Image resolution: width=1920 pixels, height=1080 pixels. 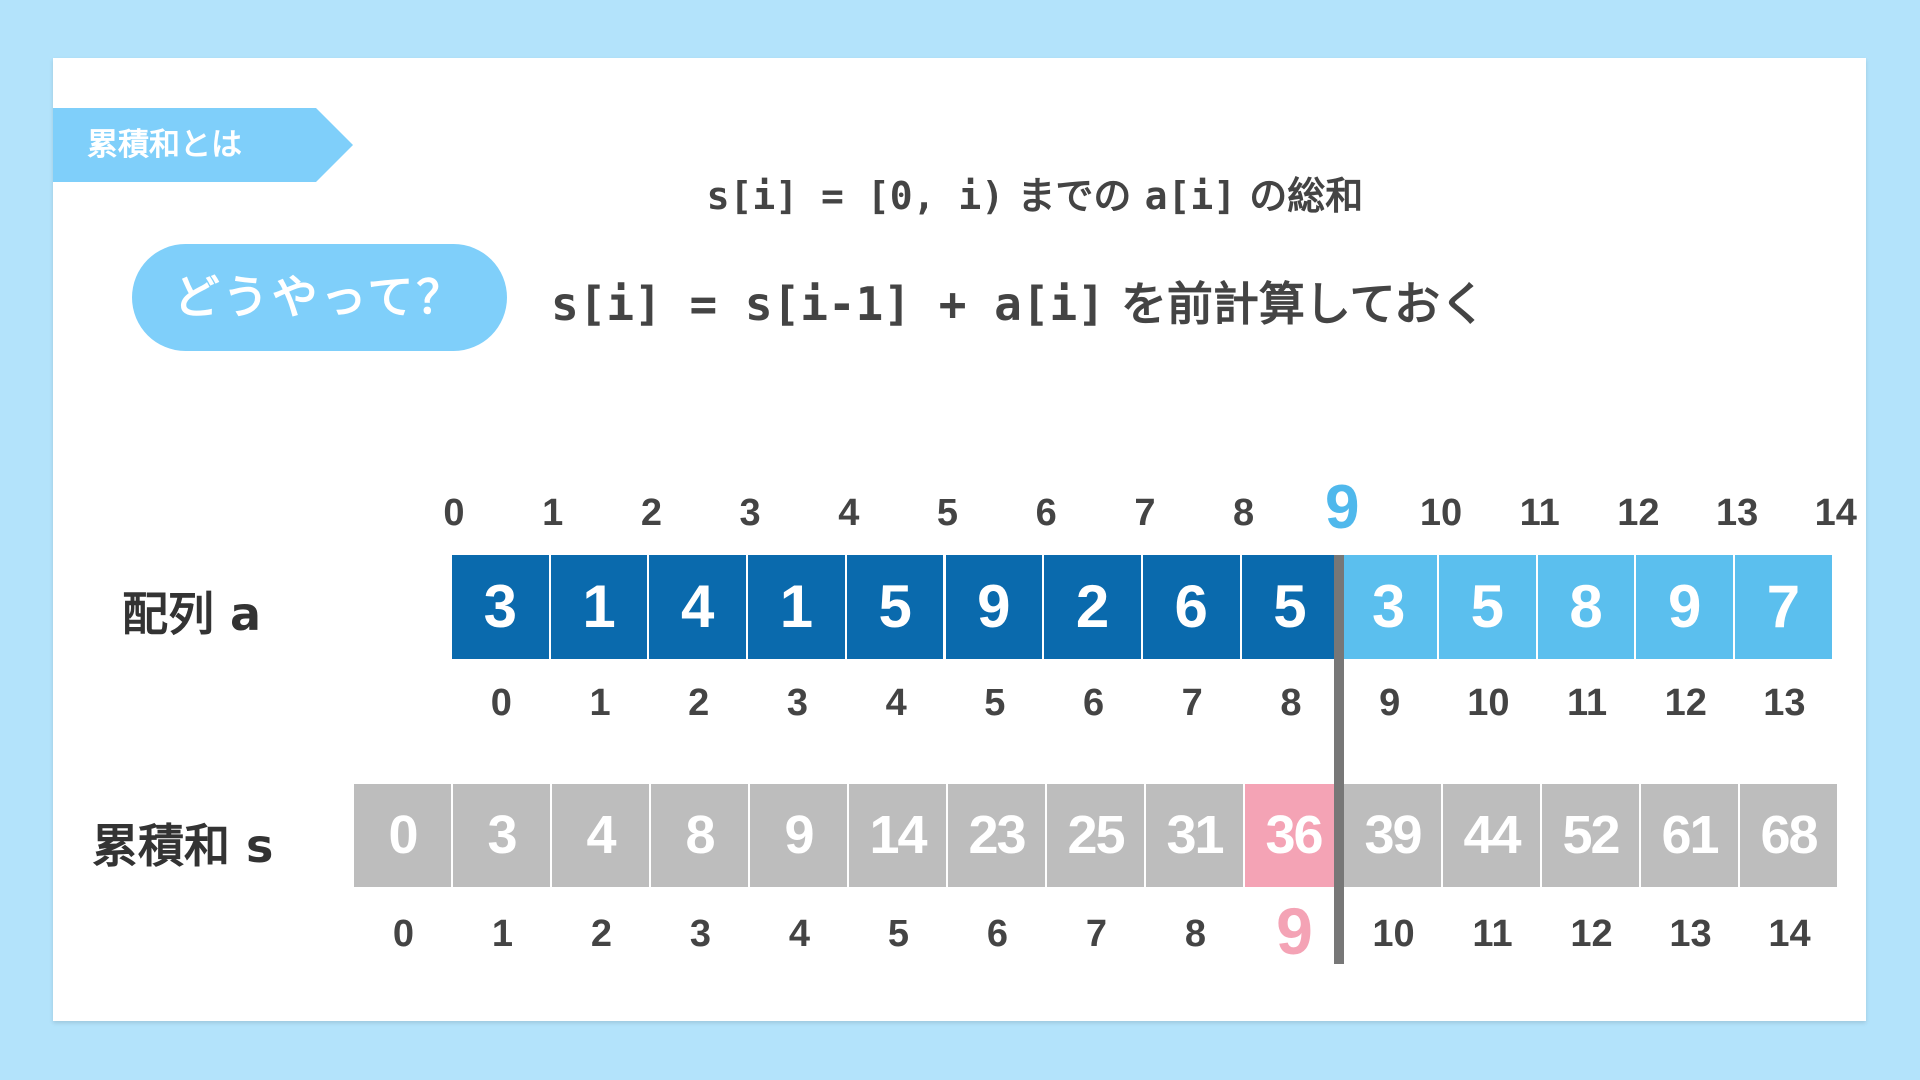 I want to click on array-a-index: 3, so click(x=797, y=703).